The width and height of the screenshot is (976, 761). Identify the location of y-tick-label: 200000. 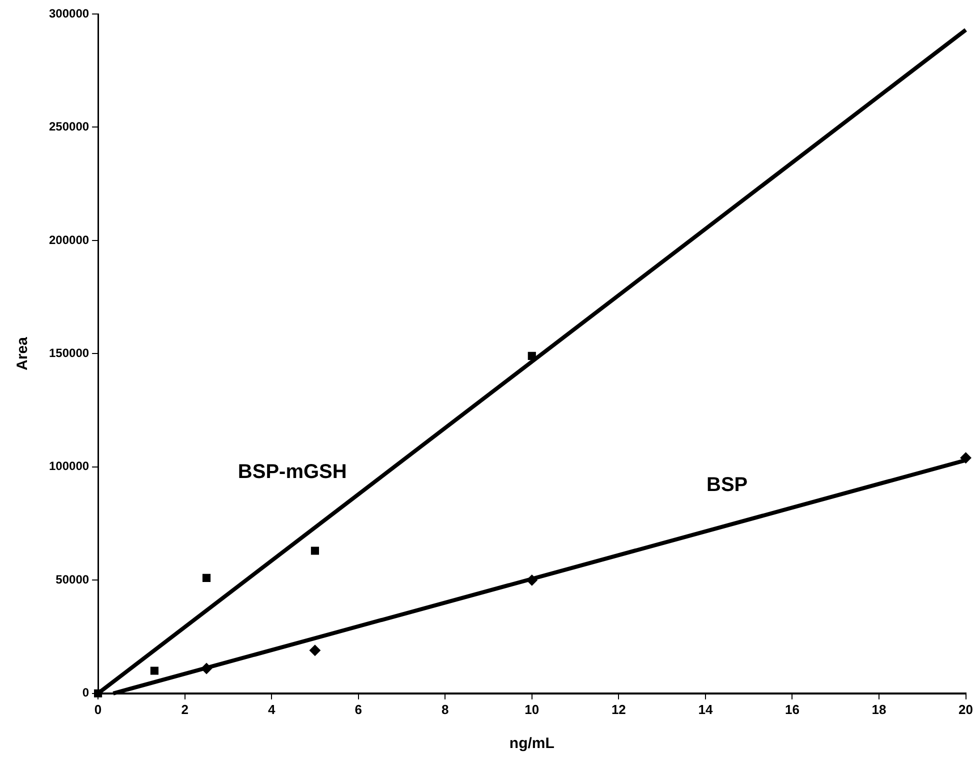
(69, 239).